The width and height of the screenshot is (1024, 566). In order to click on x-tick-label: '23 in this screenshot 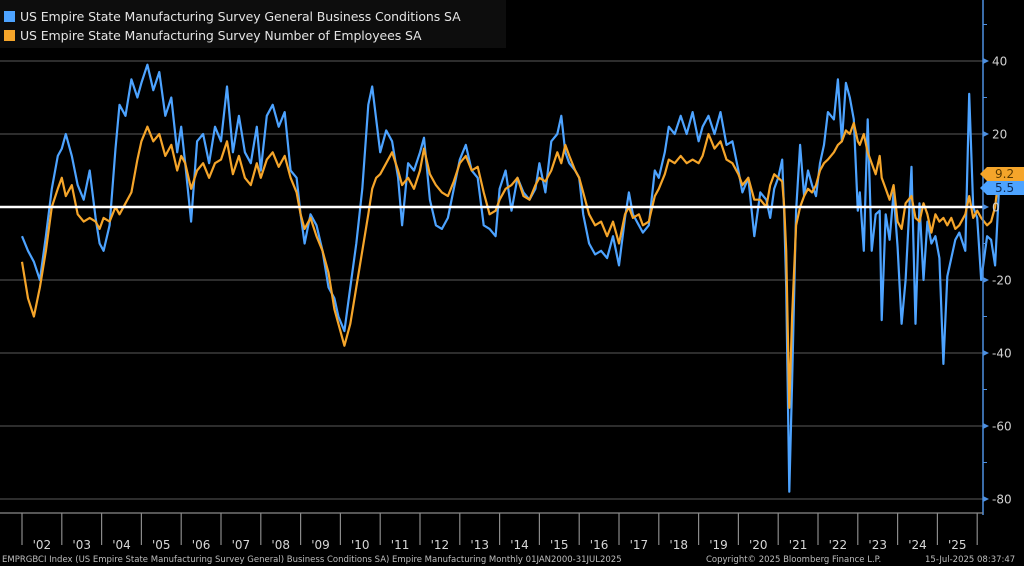, I will do `click(877, 545)`.